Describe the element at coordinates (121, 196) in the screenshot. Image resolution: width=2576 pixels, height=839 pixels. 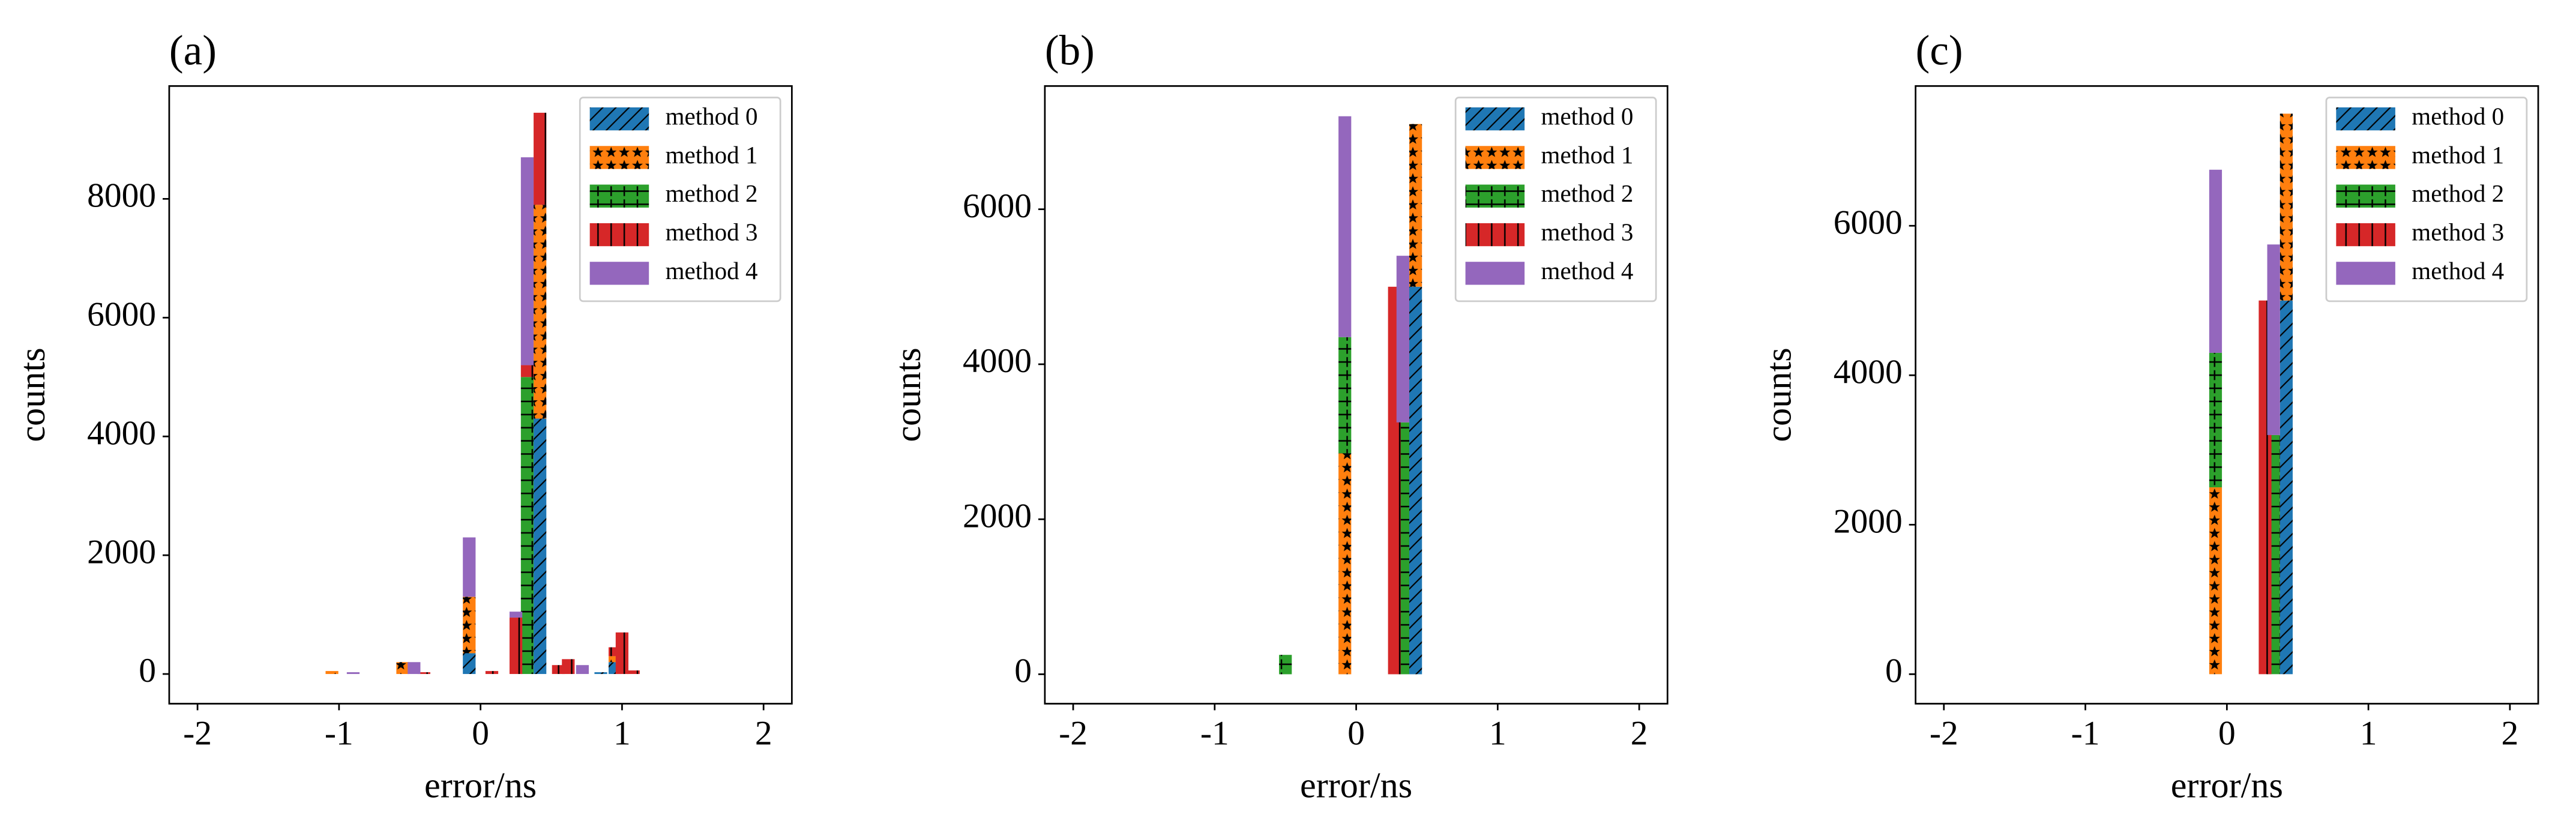
I see `y-tick-label: 8000` at that location.